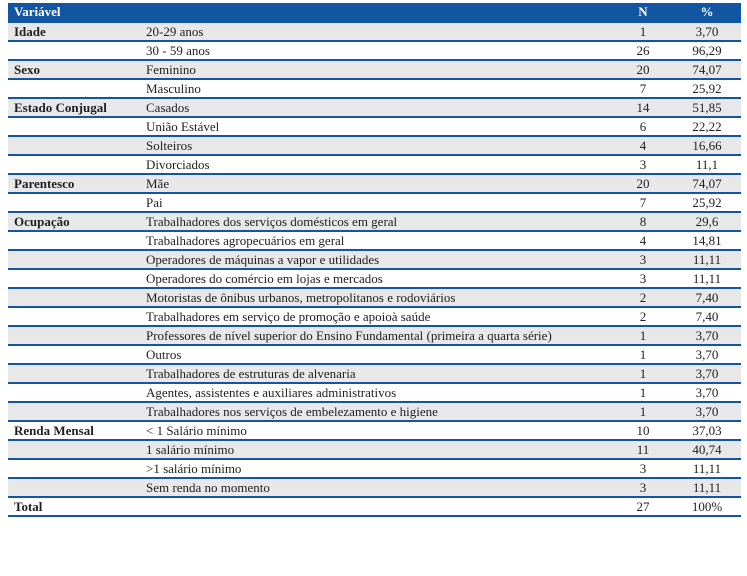  What do you see at coordinates (169, 145) in the screenshot?
I see `row-category-label: Solteiros` at bounding box center [169, 145].